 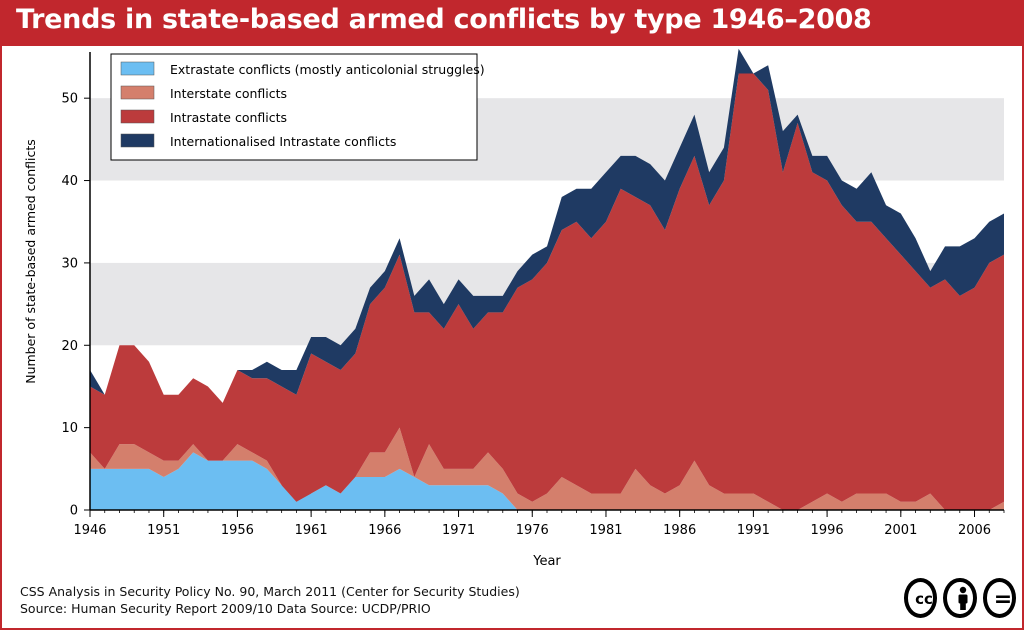 I want to click on x-tick-label: 1946, so click(x=89, y=530).